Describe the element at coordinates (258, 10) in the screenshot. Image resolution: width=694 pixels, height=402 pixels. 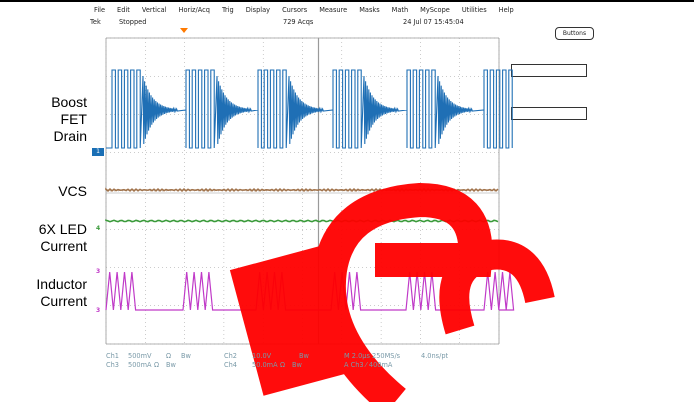
I see `menu-display: Display` at that location.